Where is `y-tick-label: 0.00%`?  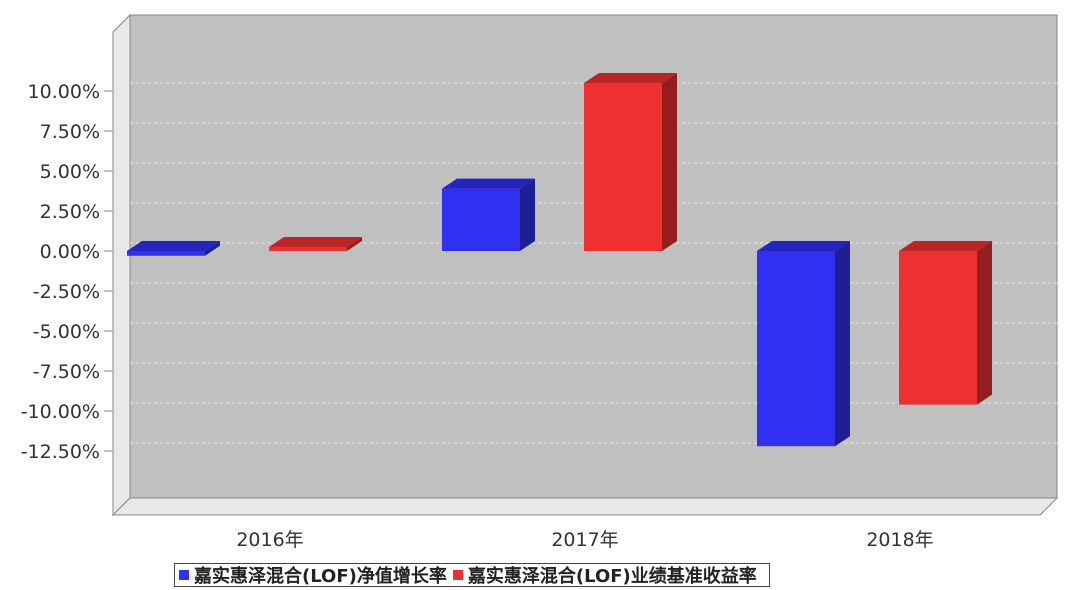 y-tick-label: 0.00% is located at coordinates (70, 252).